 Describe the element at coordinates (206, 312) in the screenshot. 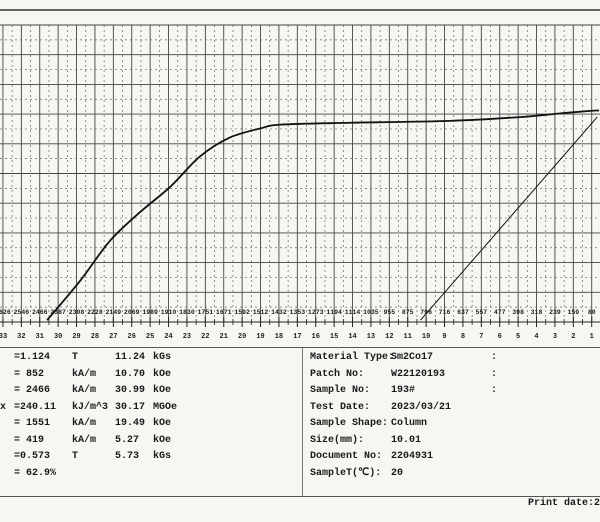

I see `x-tick-label-kam: 1751` at that location.